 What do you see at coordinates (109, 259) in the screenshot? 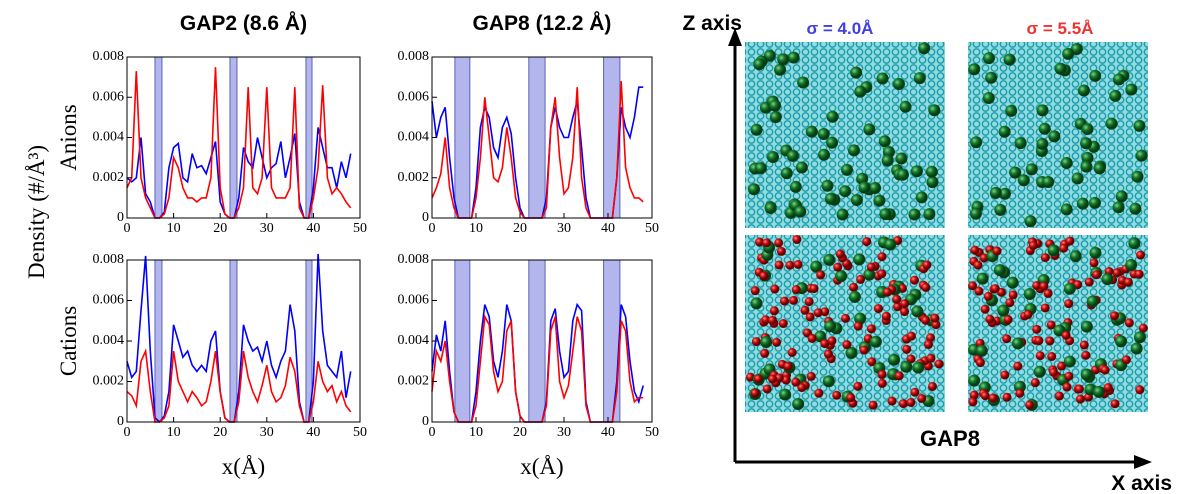
I see `y-tick-label: 0.008` at bounding box center [109, 259].